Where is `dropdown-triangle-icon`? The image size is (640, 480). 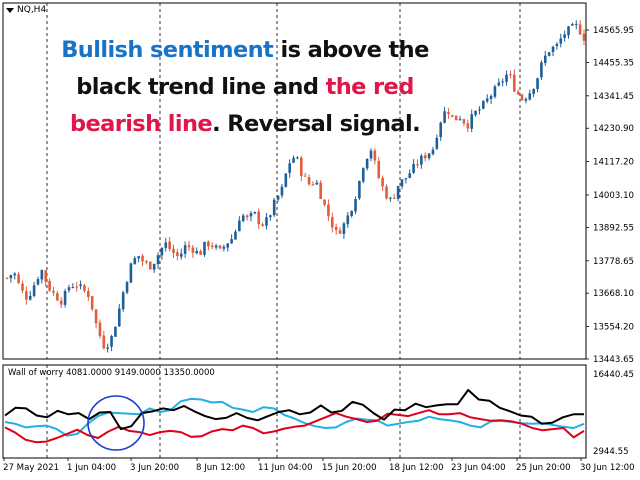 dropdown-triangle-icon is located at coordinates (10, 10).